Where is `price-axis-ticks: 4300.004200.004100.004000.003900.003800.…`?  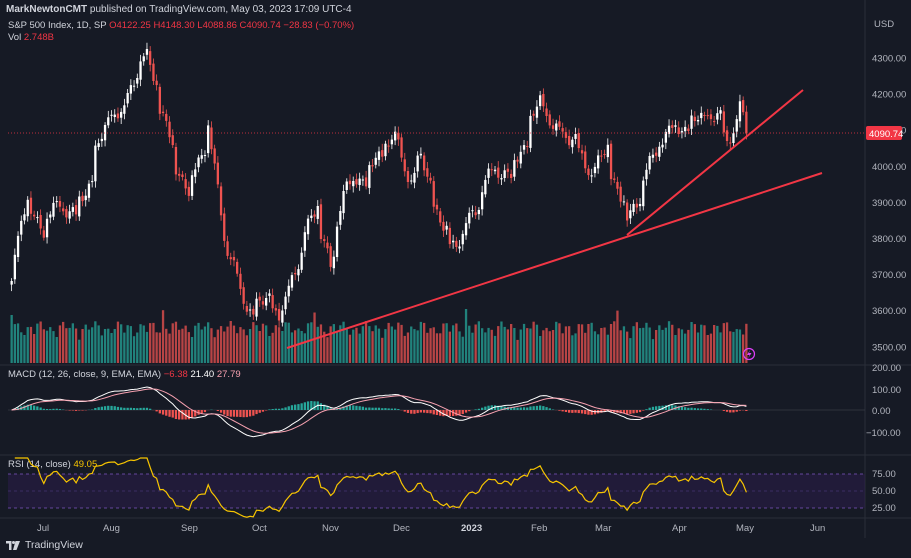 price-axis-ticks: 4300.004200.004100.004000.003900.003800.… is located at coordinates (889, 204).